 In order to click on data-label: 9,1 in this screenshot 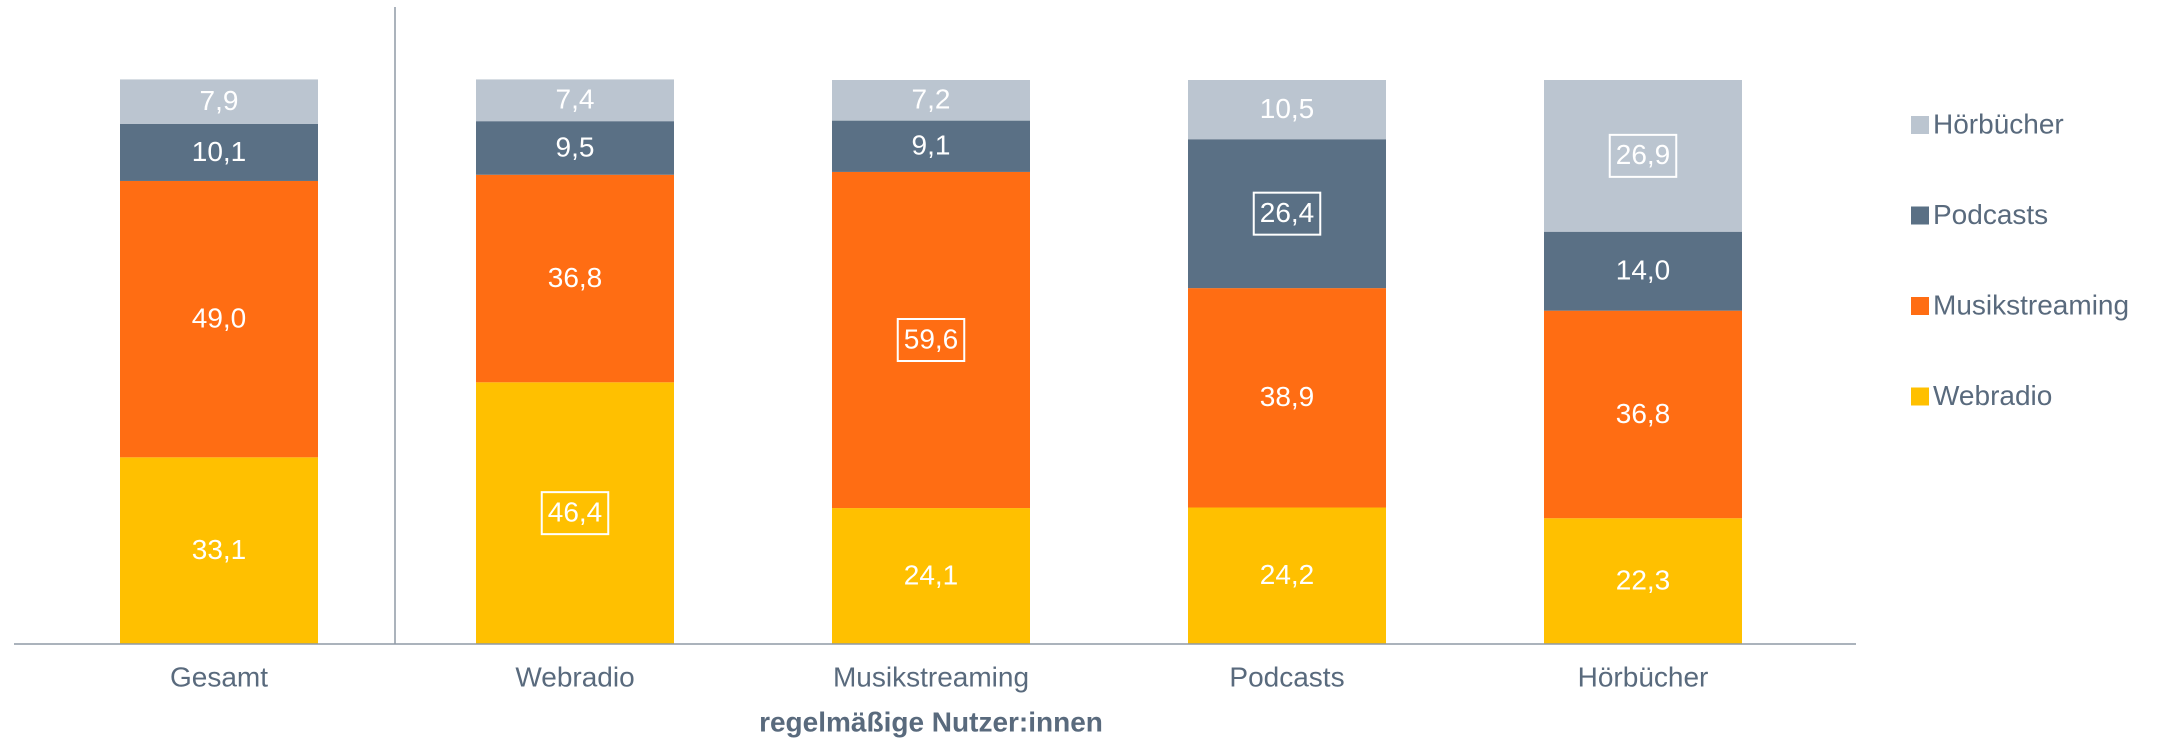, I will do `click(931, 145)`.